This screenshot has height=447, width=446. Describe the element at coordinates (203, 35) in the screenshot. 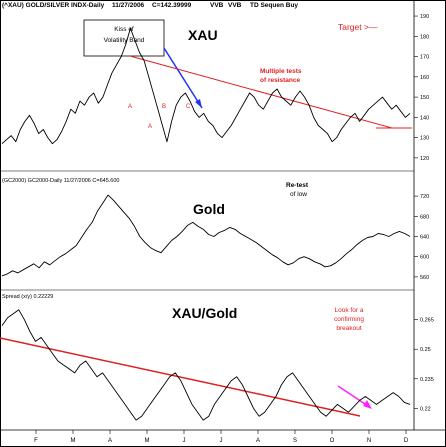

I see `xau-symbol-label: XAU` at that location.